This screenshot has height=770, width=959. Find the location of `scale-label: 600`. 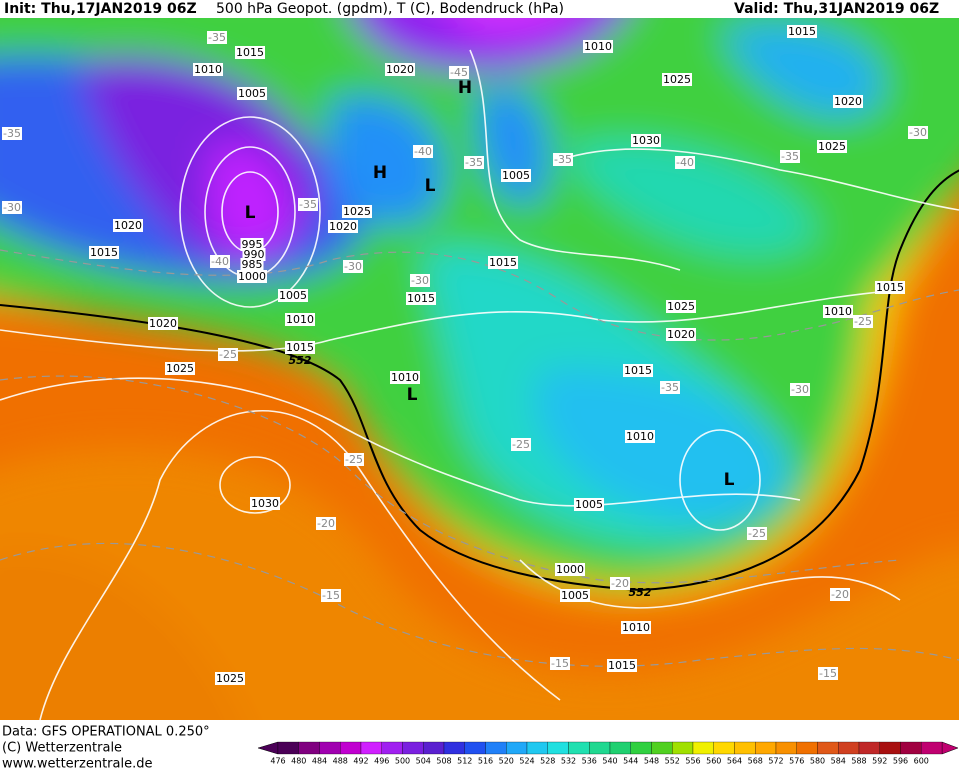

scale-label: 600 is located at coordinates (921, 761).